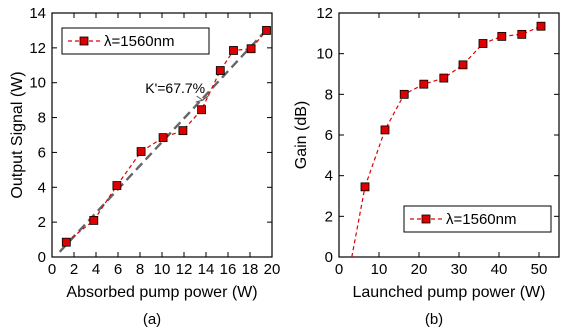  What do you see at coordinates (152, 319) in the screenshot?
I see `panel-a-label: (a)` at bounding box center [152, 319].